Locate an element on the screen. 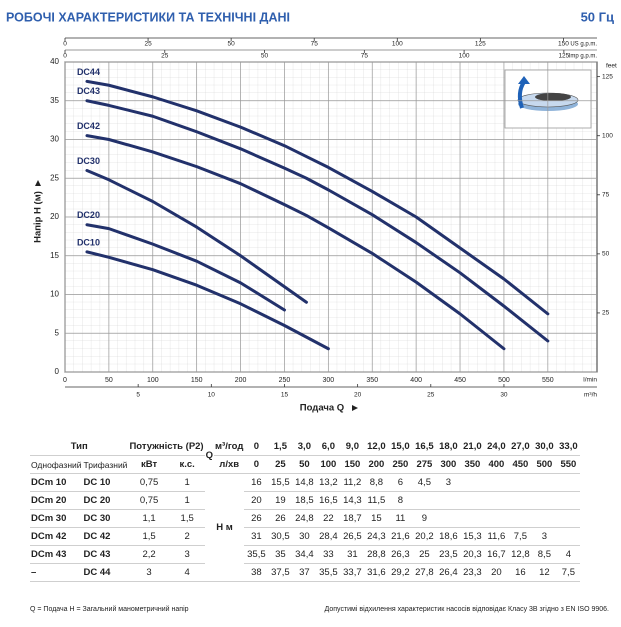  header-cell: к.с. is located at coordinates (187, 464).